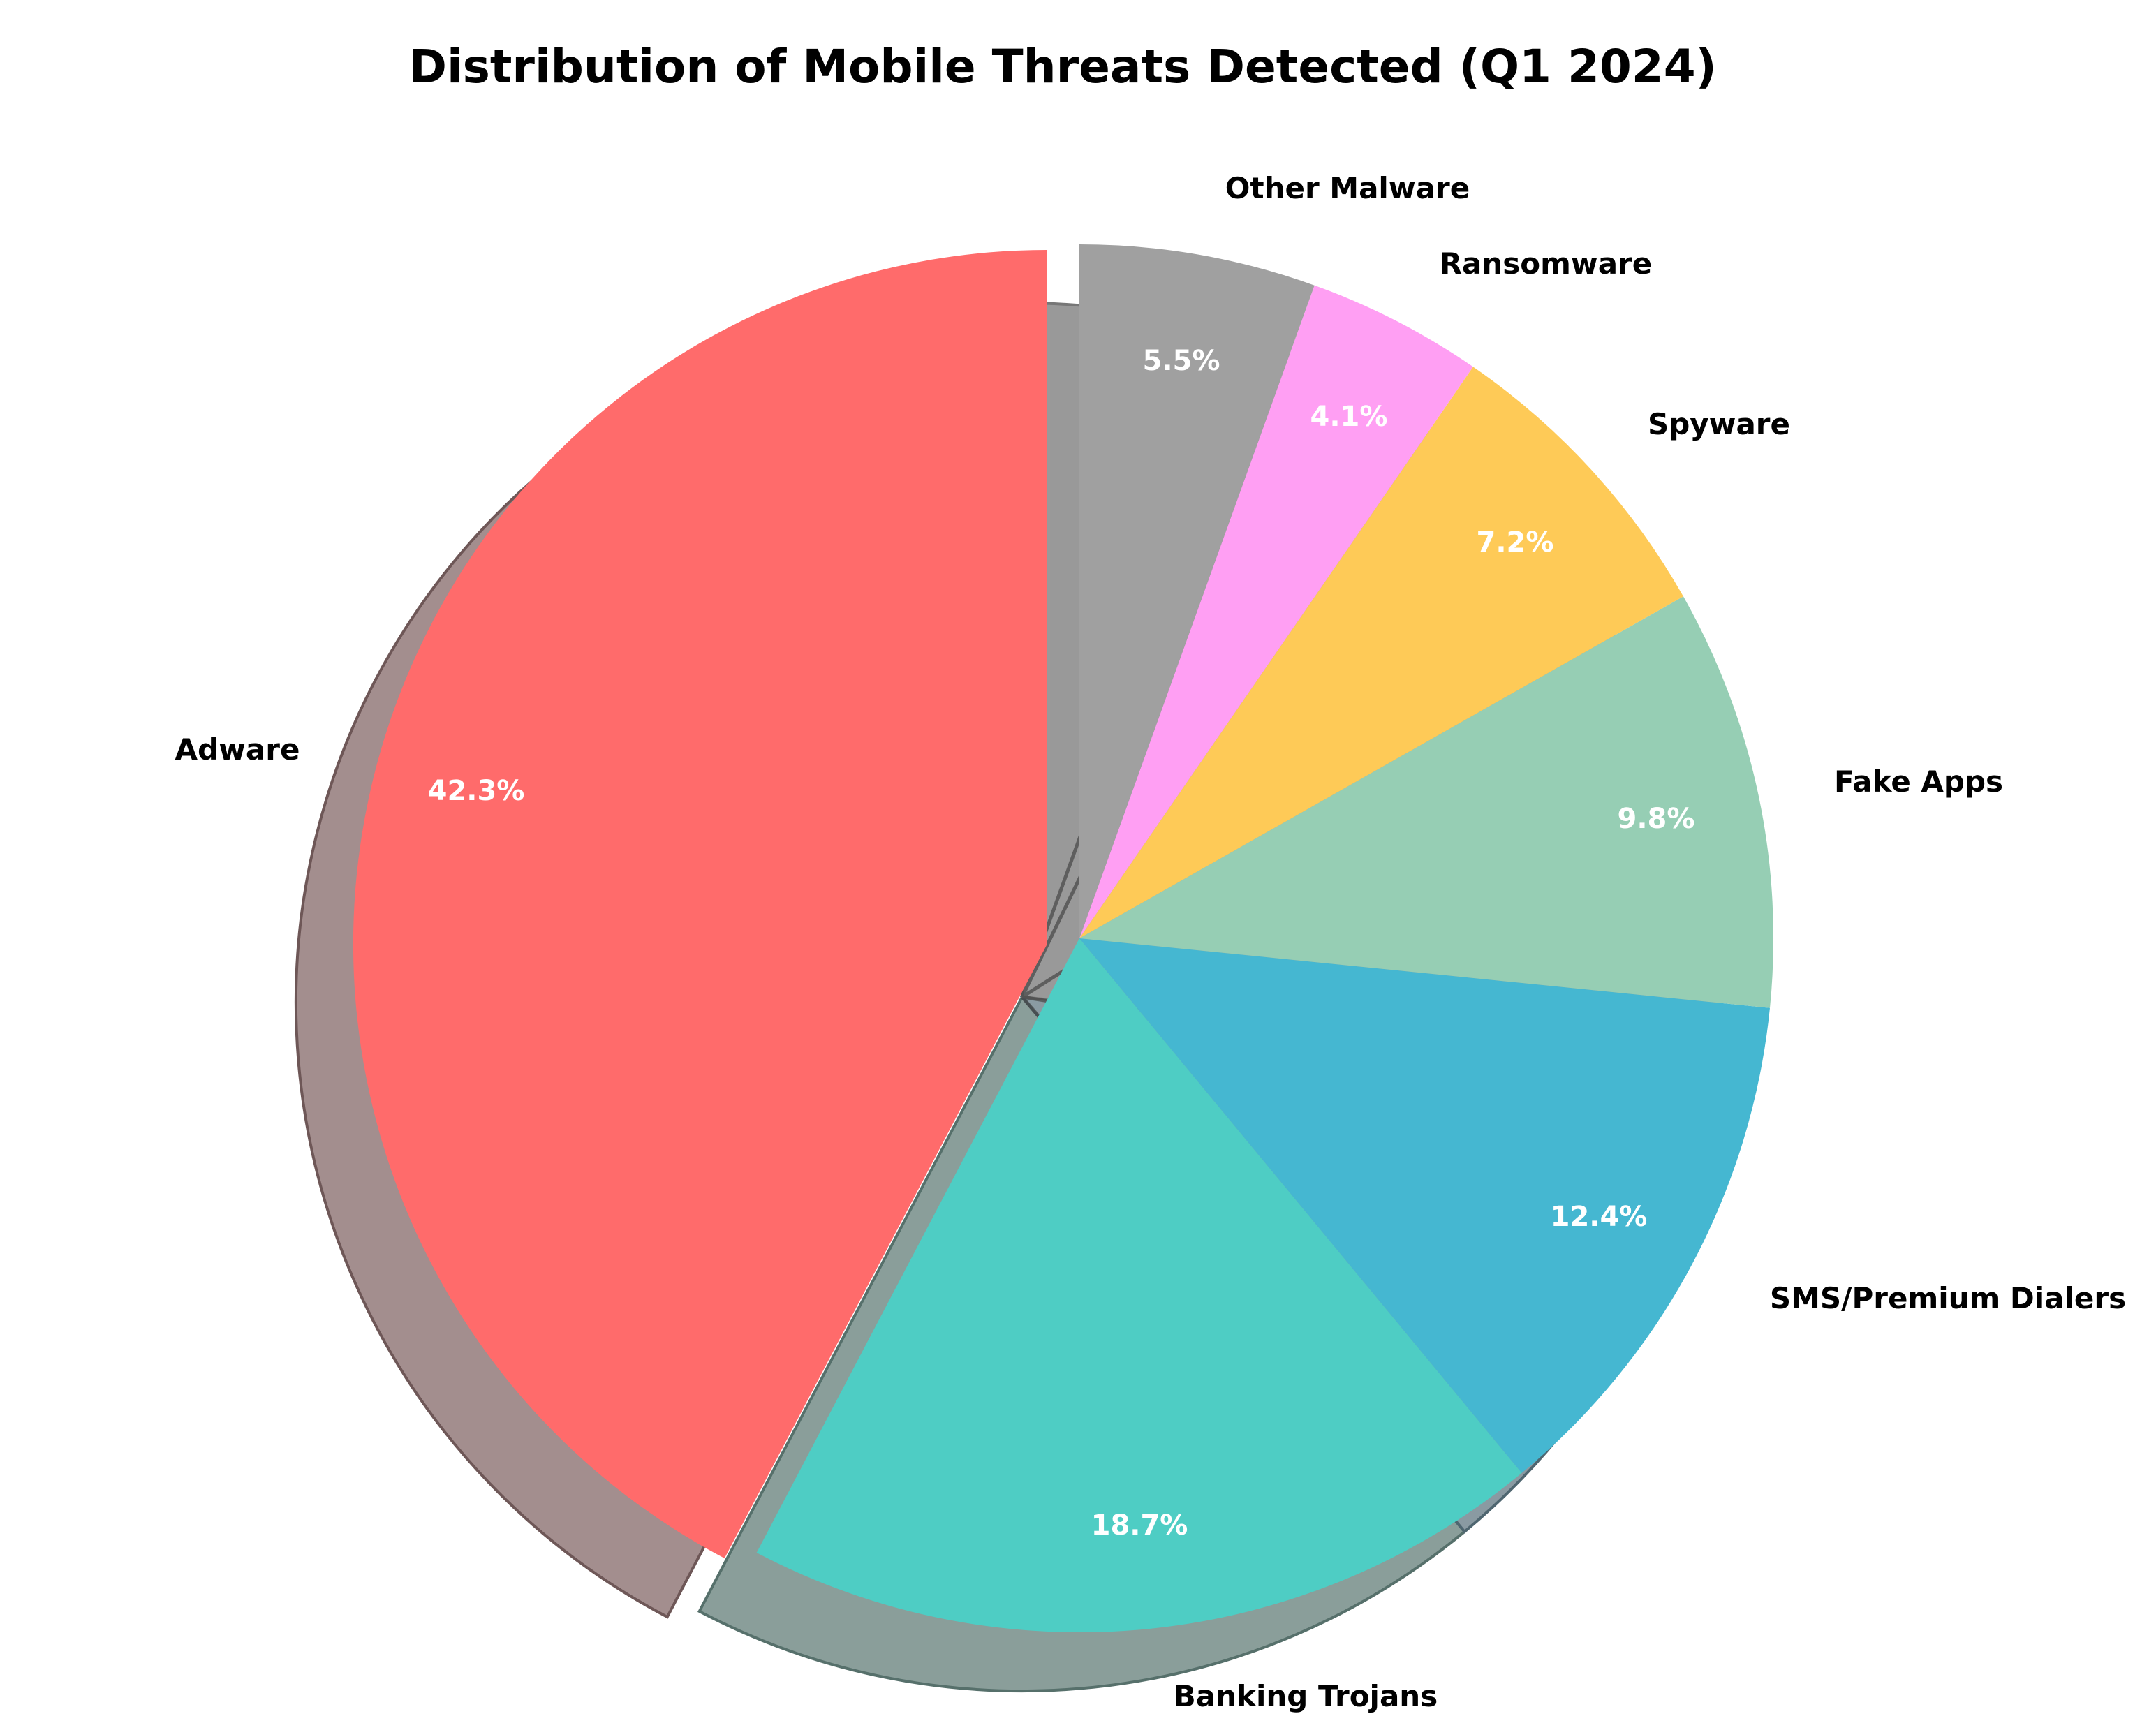  Describe the element at coordinates (1599, 1217) in the screenshot. I see `pct-sms-premium-dialers: 12.4%` at that location.